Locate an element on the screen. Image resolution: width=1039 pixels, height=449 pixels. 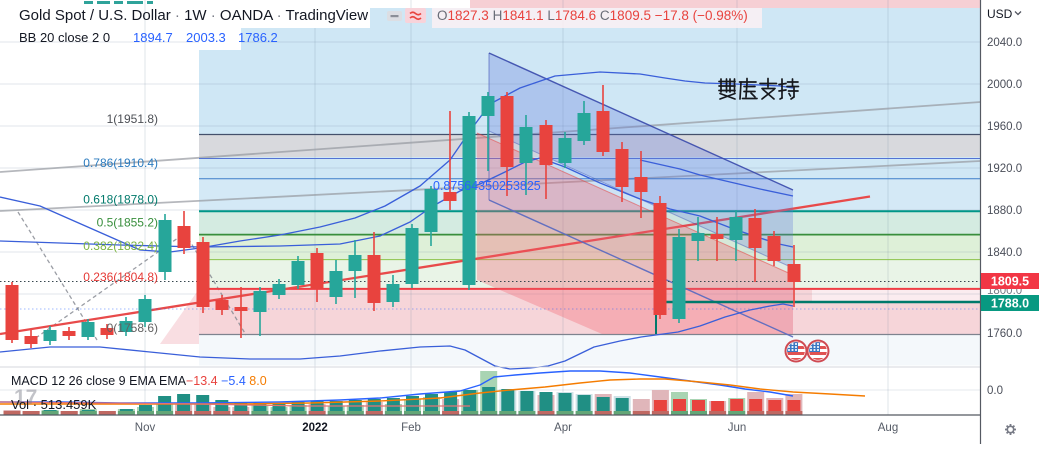
svg-text: Vol · 513.459K is located at coordinates (54, 404).